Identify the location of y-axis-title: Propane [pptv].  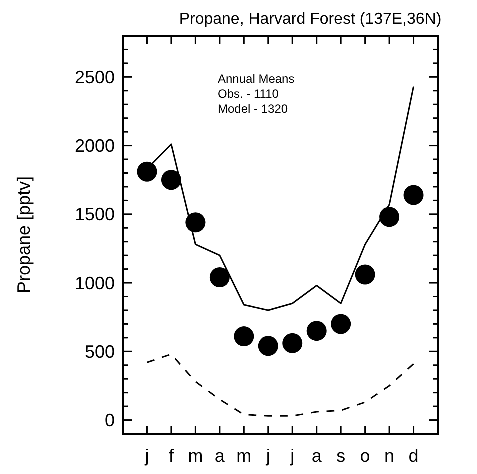
(24, 235).